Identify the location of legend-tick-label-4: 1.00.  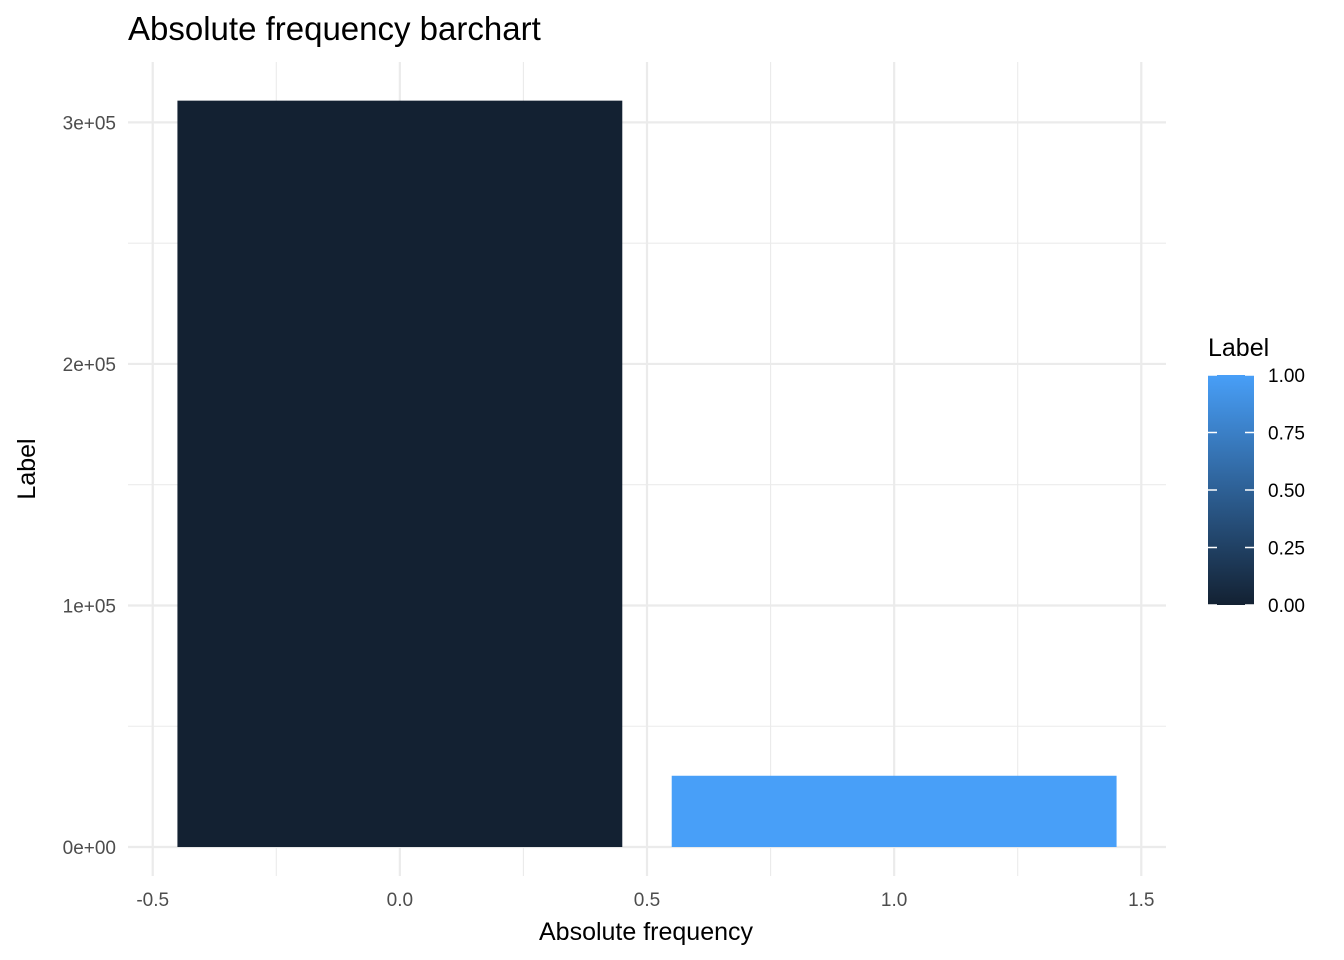
(1286, 376).